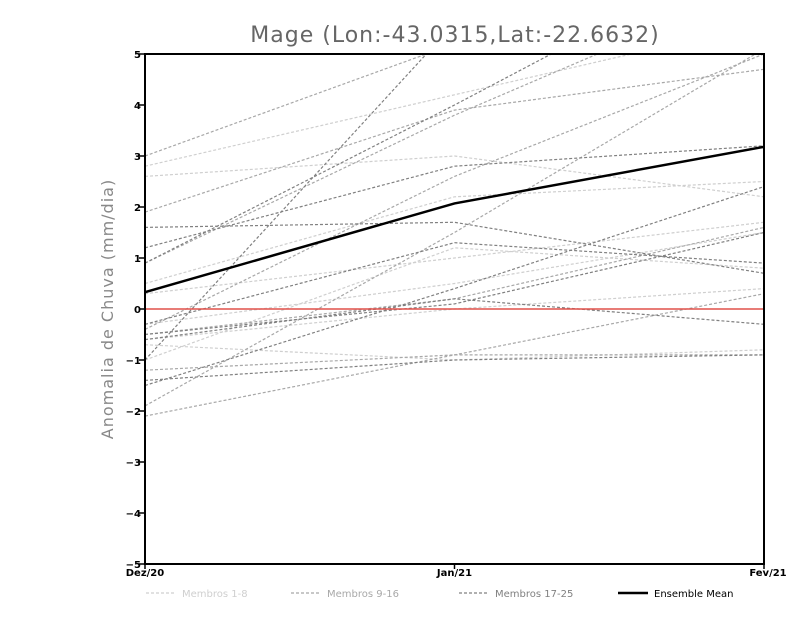  What do you see at coordinates (454, 35) in the screenshot?
I see `chart-title: Mage (Lon:-43.0315,Lat:-22.6632)` at bounding box center [454, 35].